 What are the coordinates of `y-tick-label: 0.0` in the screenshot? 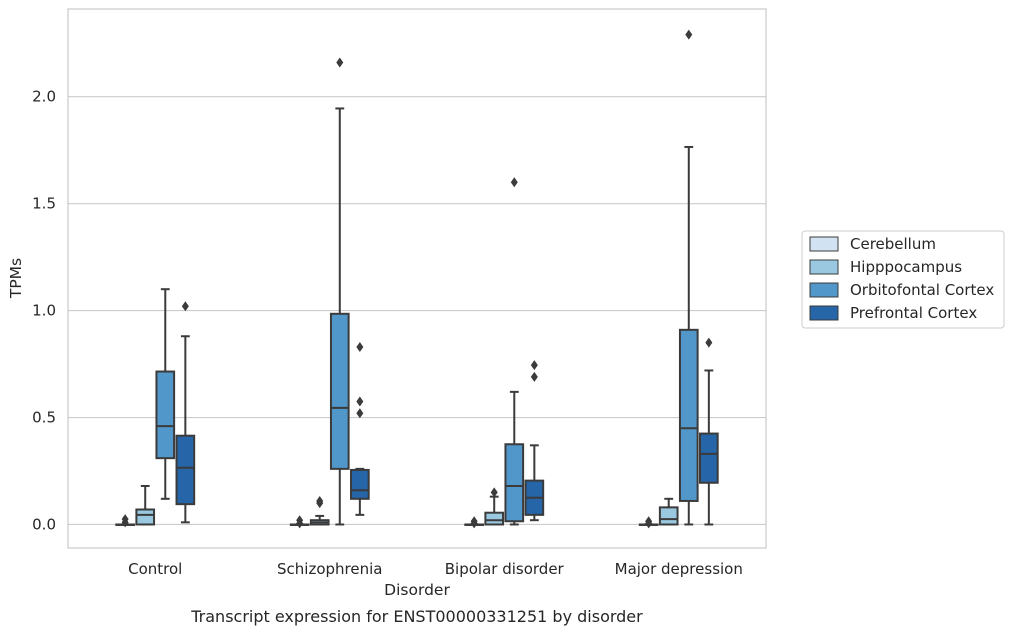 It's located at (44, 524).